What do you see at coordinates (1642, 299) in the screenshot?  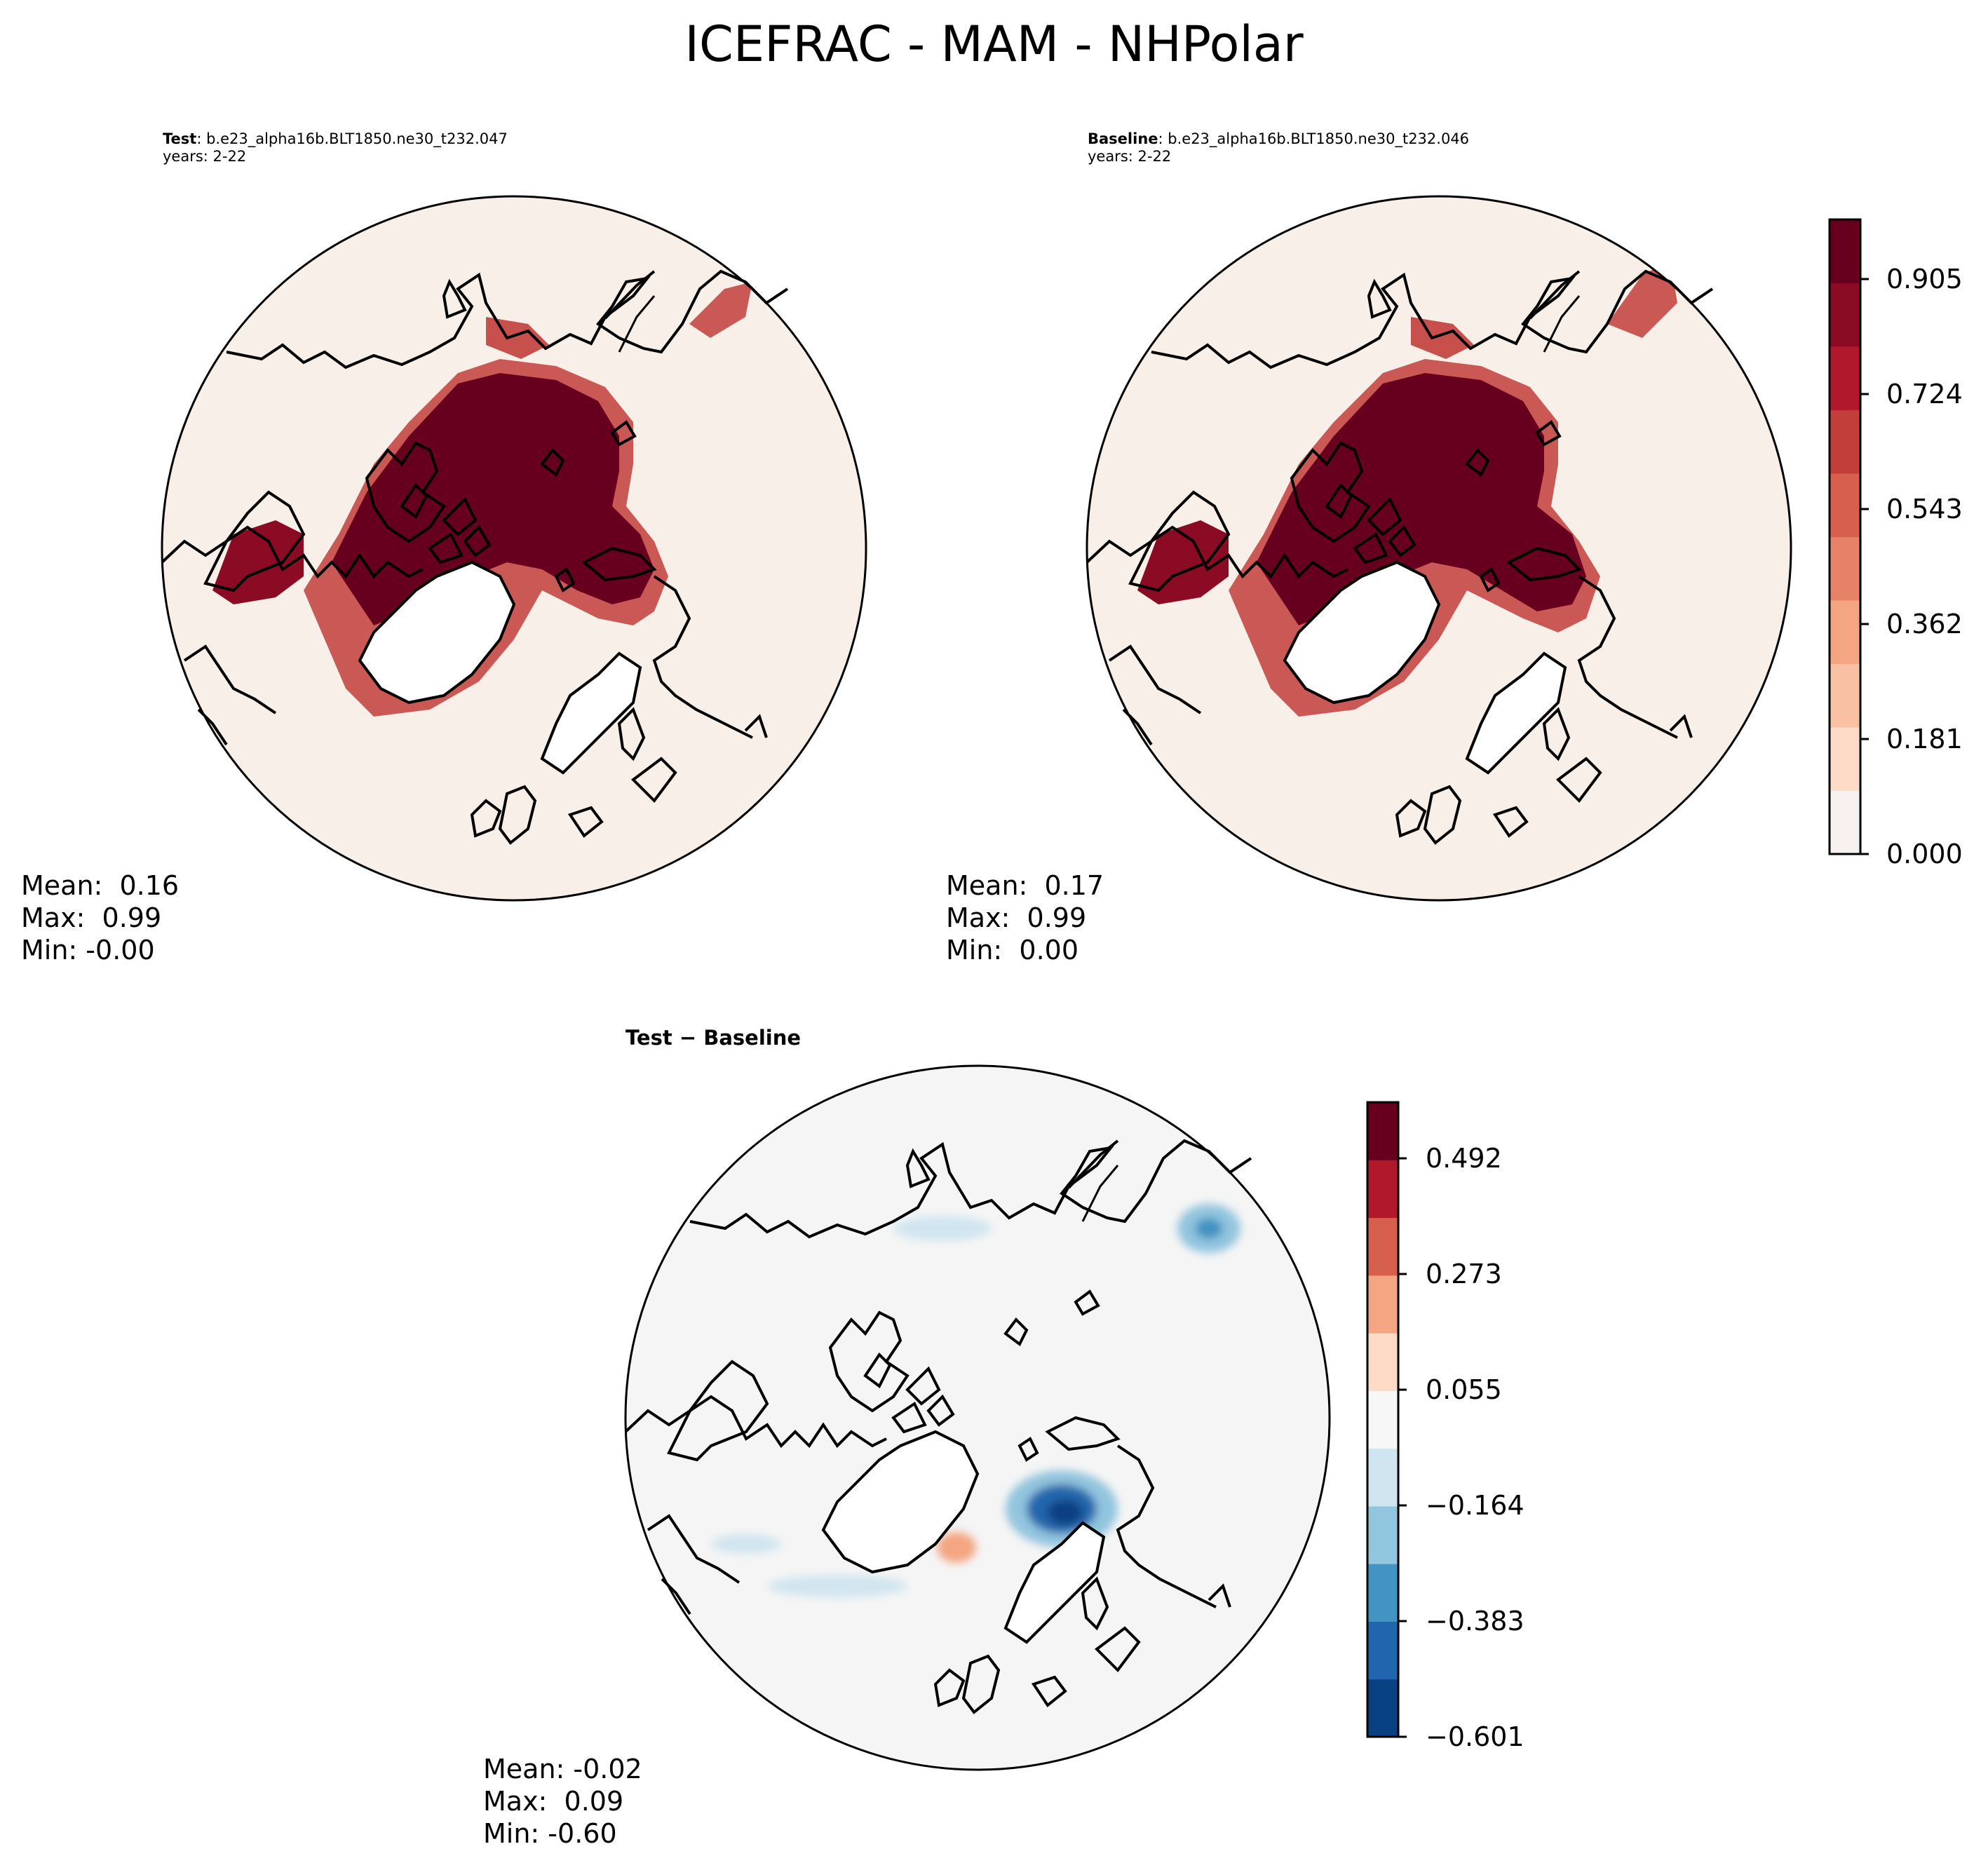 I see `baseline-okhotsk-ice` at bounding box center [1642, 299].